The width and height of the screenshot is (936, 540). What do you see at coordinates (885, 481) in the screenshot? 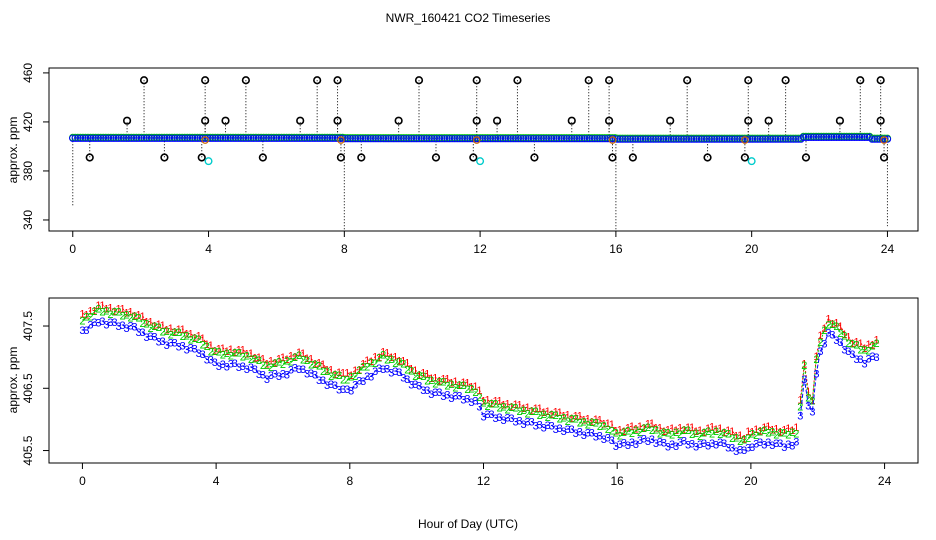
I see `bottom-x-tick-label: 24` at bounding box center [885, 481].